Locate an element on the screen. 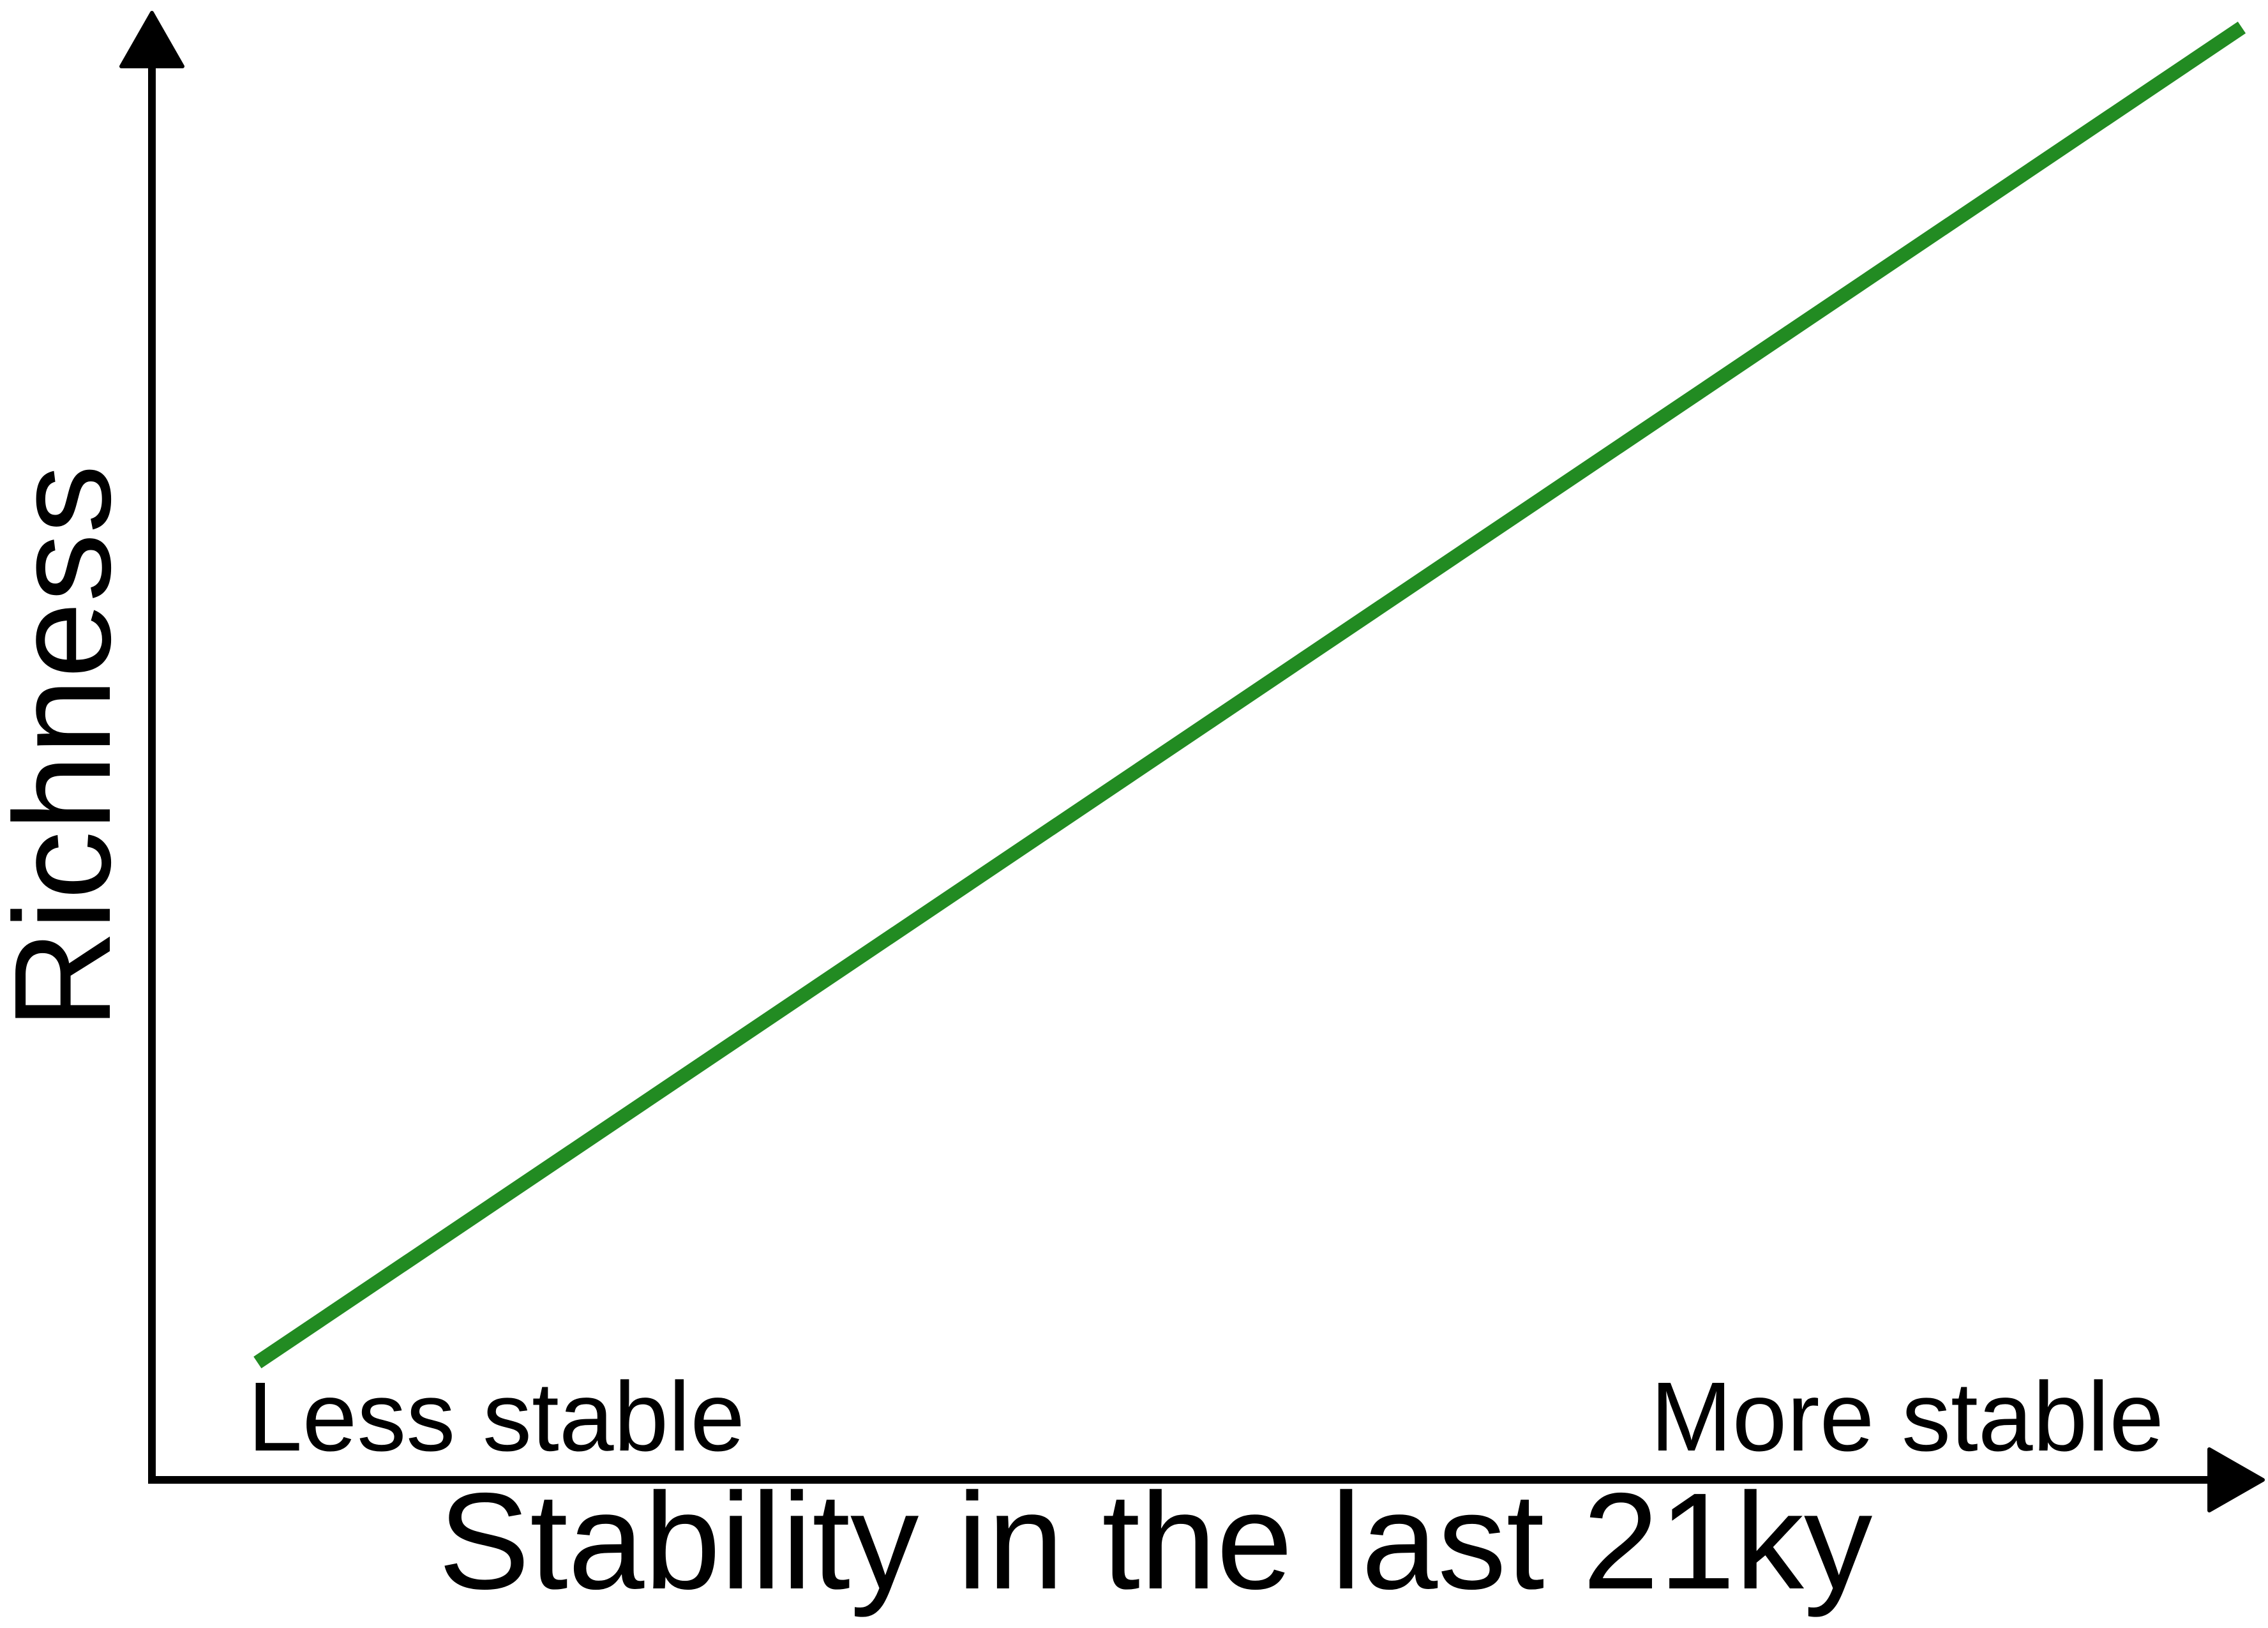 This screenshot has width=2268, height=1628. x-axis-label: Stability in the last 21ky is located at coordinates (1156, 1541).